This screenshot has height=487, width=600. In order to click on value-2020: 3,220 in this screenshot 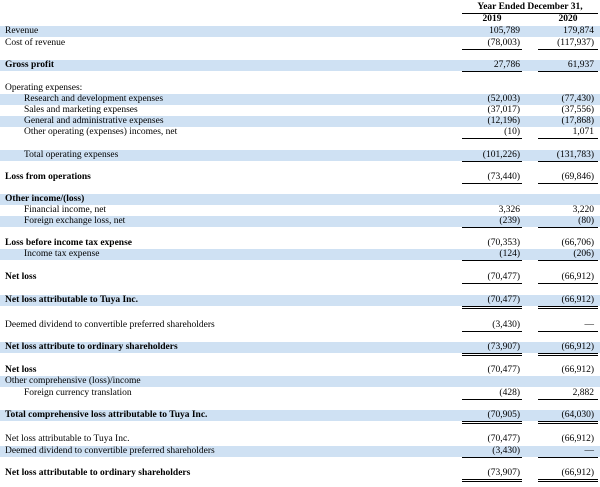, I will do `click(583, 210)`.